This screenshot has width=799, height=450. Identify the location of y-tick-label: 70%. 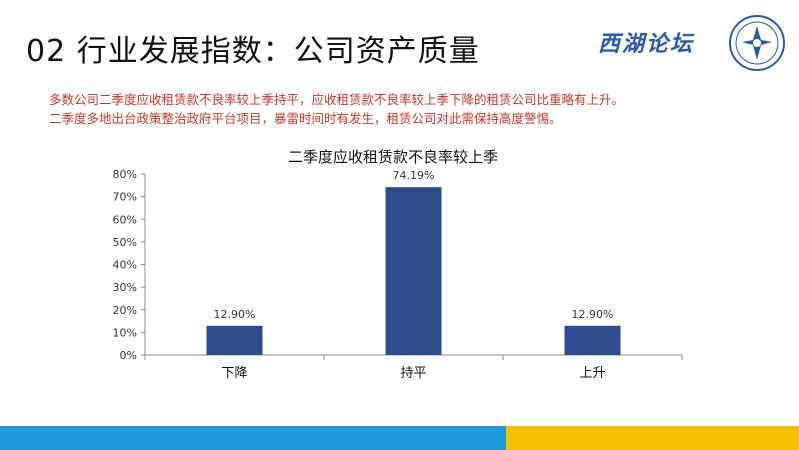
(125, 197).